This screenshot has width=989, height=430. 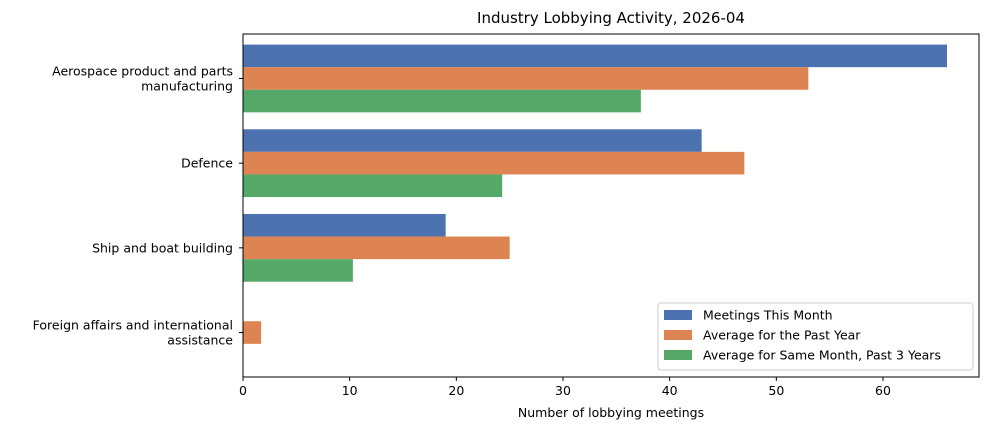 I want to click on y-tick-label-0-1: manufacturing, so click(x=187, y=85).